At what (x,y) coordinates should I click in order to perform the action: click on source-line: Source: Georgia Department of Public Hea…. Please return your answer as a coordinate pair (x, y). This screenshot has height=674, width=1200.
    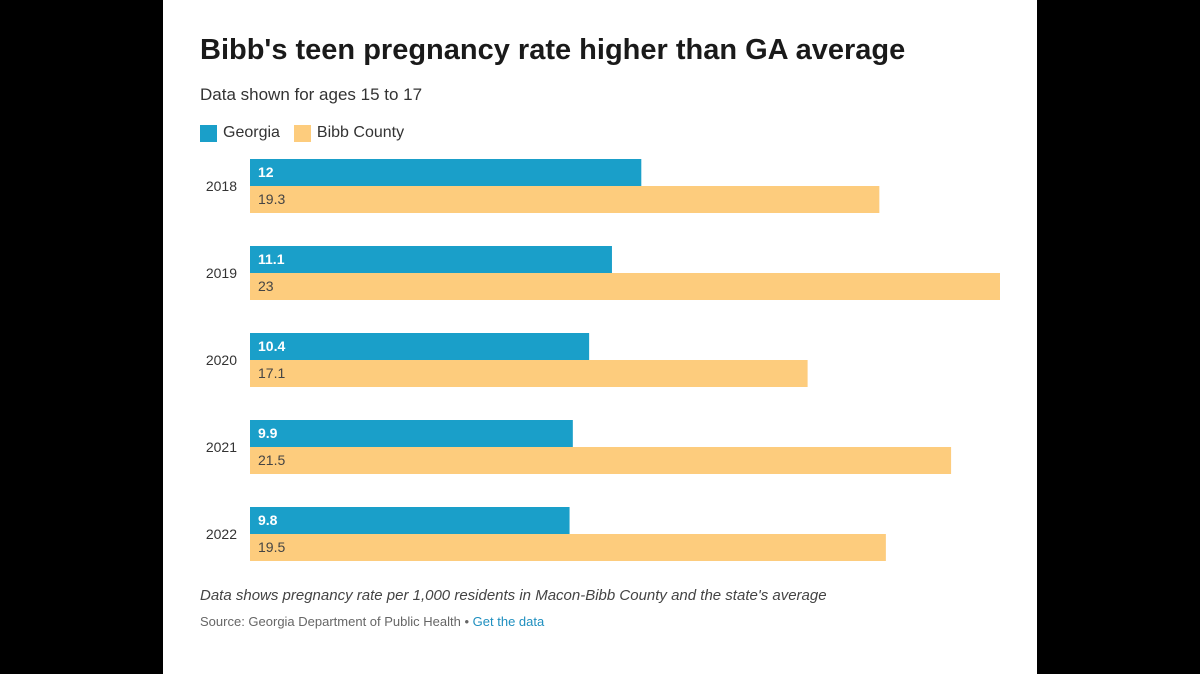
    Looking at the image, I should click on (372, 621).